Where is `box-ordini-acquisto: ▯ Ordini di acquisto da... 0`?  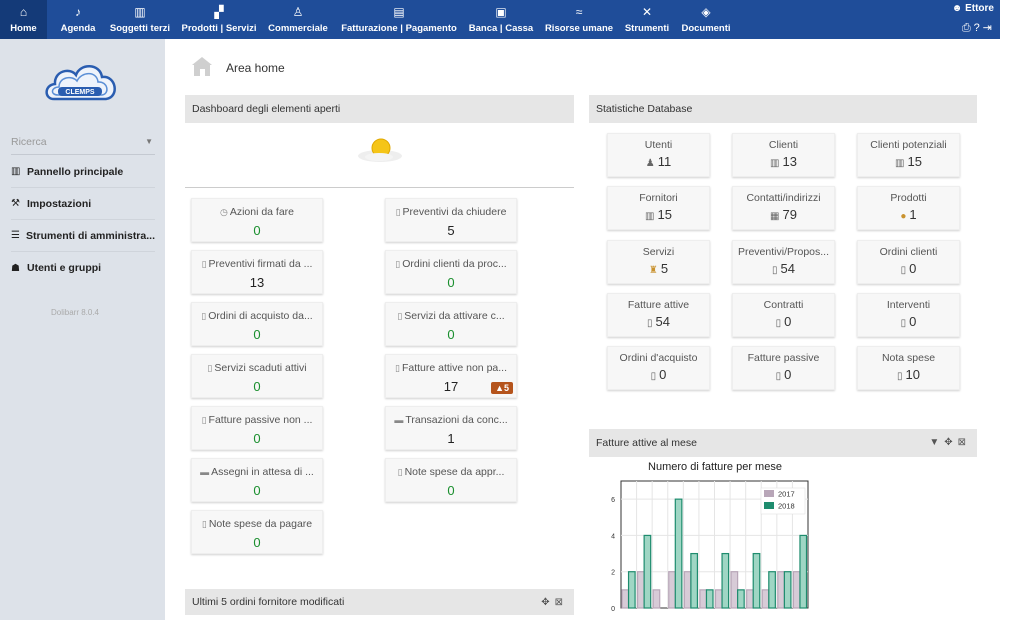
box-ordini-acquisto: ▯ Ordini di acquisto da... 0 is located at coordinates (257, 324).